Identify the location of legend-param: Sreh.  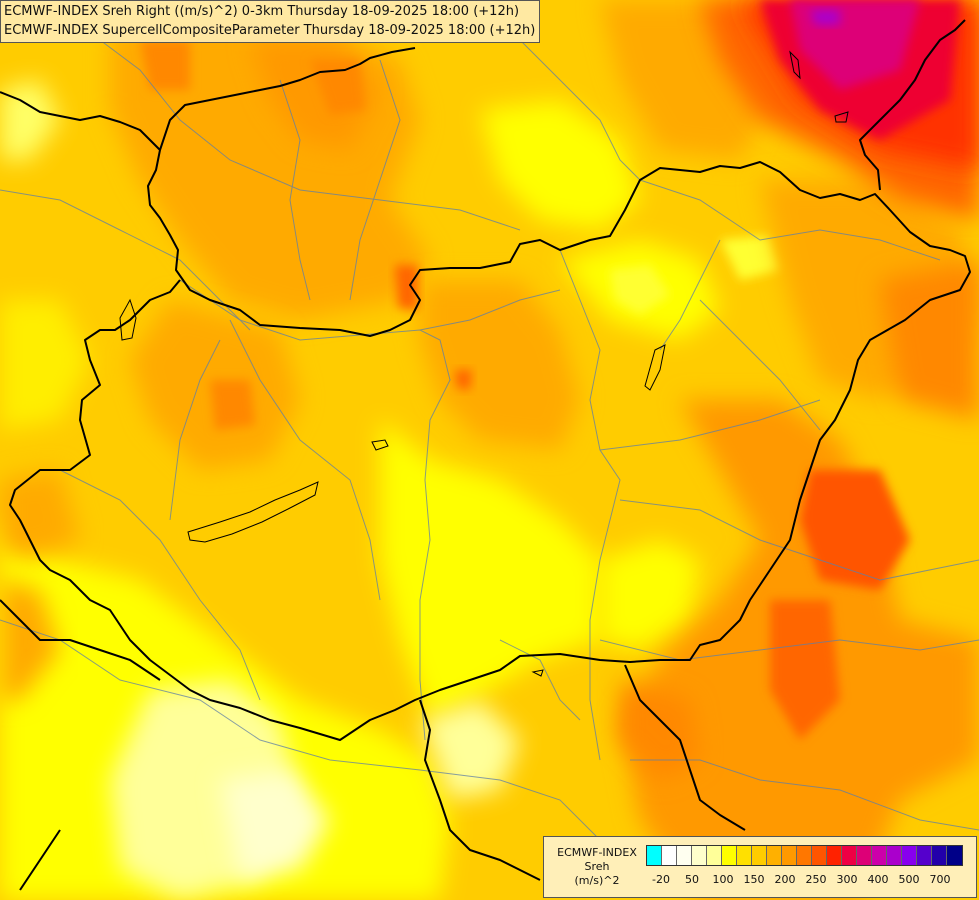
(597, 866).